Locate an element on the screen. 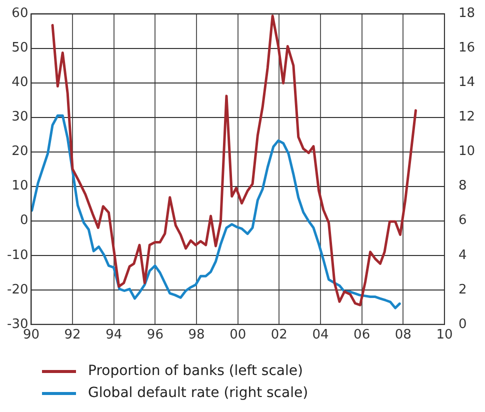 This screenshot has width=485, height=412. y-tick-label: 40 is located at coordinates (20, 82).